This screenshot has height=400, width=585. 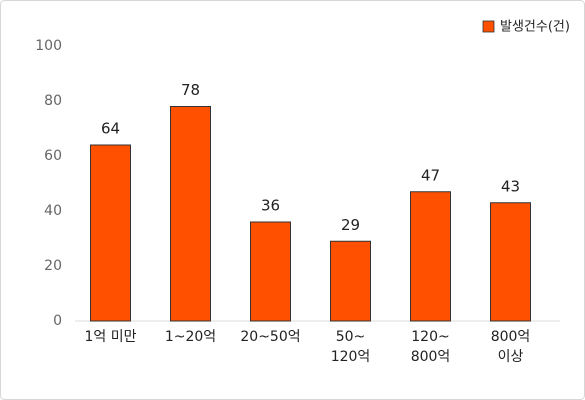 What do you see at coordinates (535, 27) in the screenshot?
I see `legend-label: 발생건수(건)` at bounding box center [535, 27].